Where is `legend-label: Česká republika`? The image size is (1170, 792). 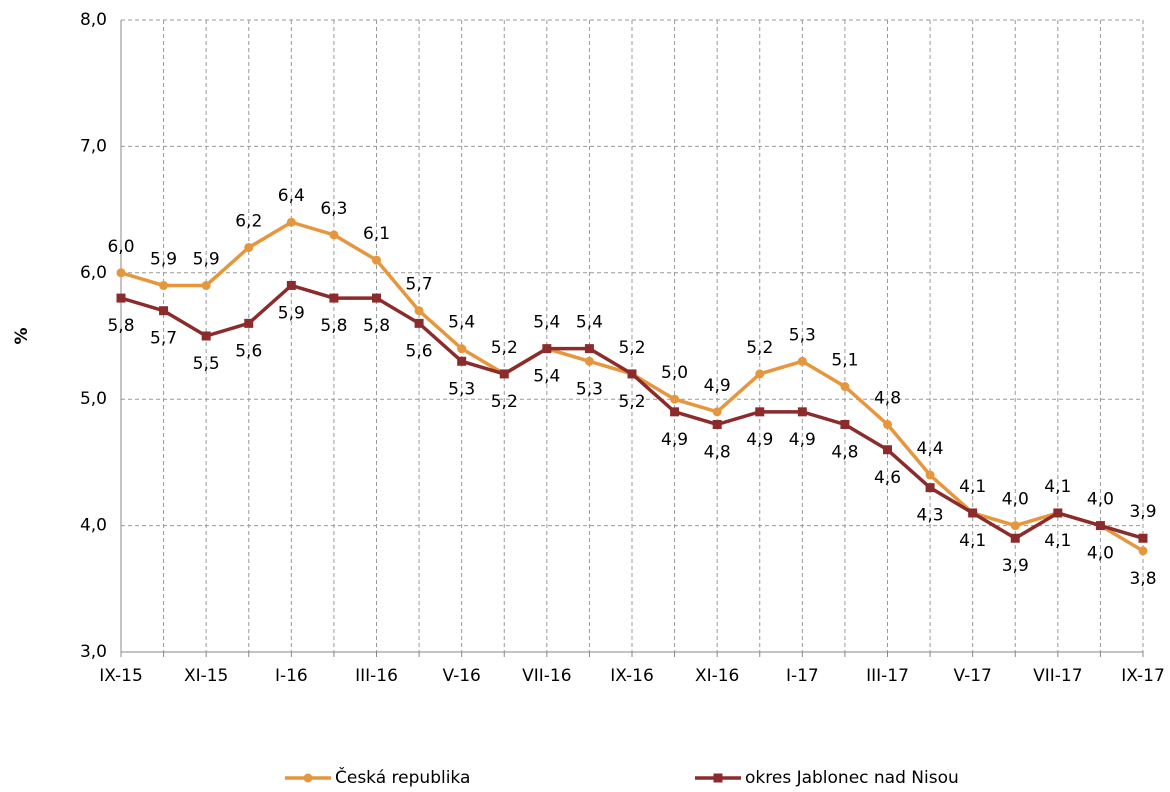
legend-label: Česká republika is located at coordinates (402, 777).